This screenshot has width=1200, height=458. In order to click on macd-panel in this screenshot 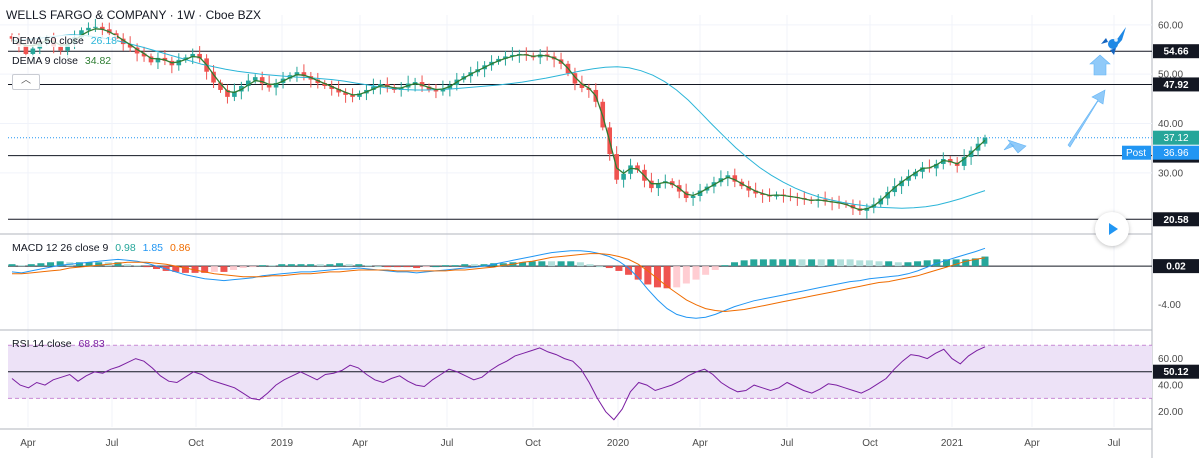, I will do `click(580, 283)`.